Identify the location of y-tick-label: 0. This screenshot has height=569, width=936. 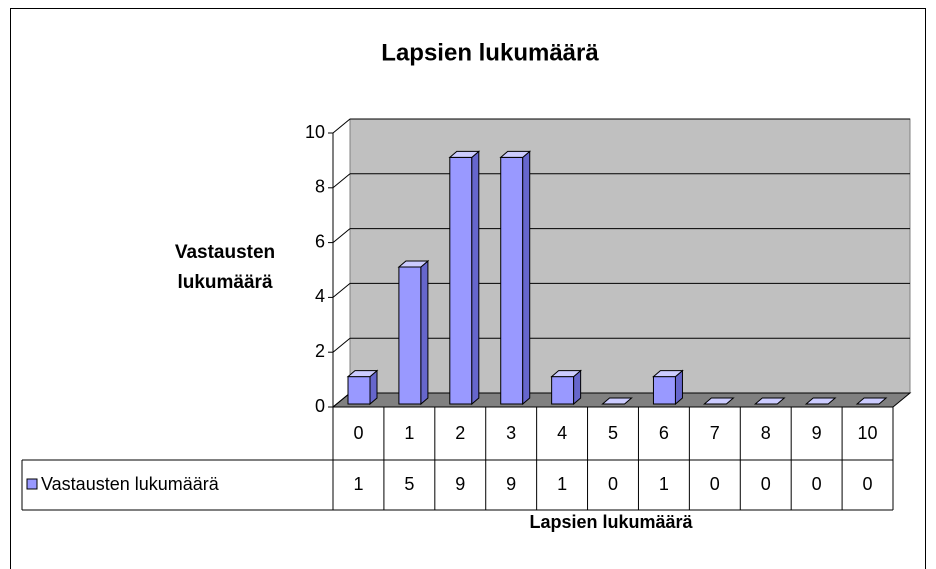
(320, 406).